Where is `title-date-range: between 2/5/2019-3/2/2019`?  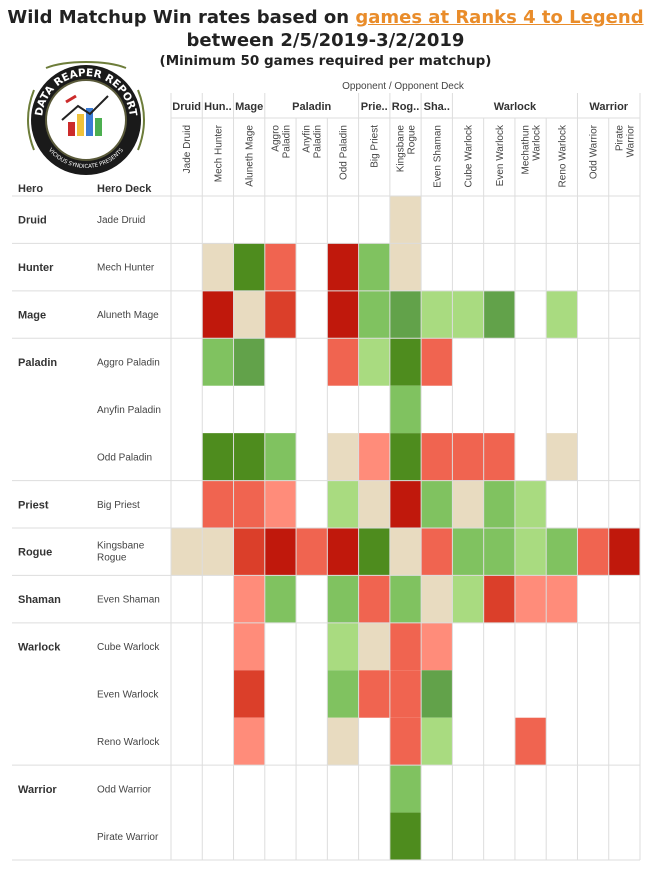 title-date-range: between 2/5/2019-3/2/2019 is located at coordinates (325, 40).